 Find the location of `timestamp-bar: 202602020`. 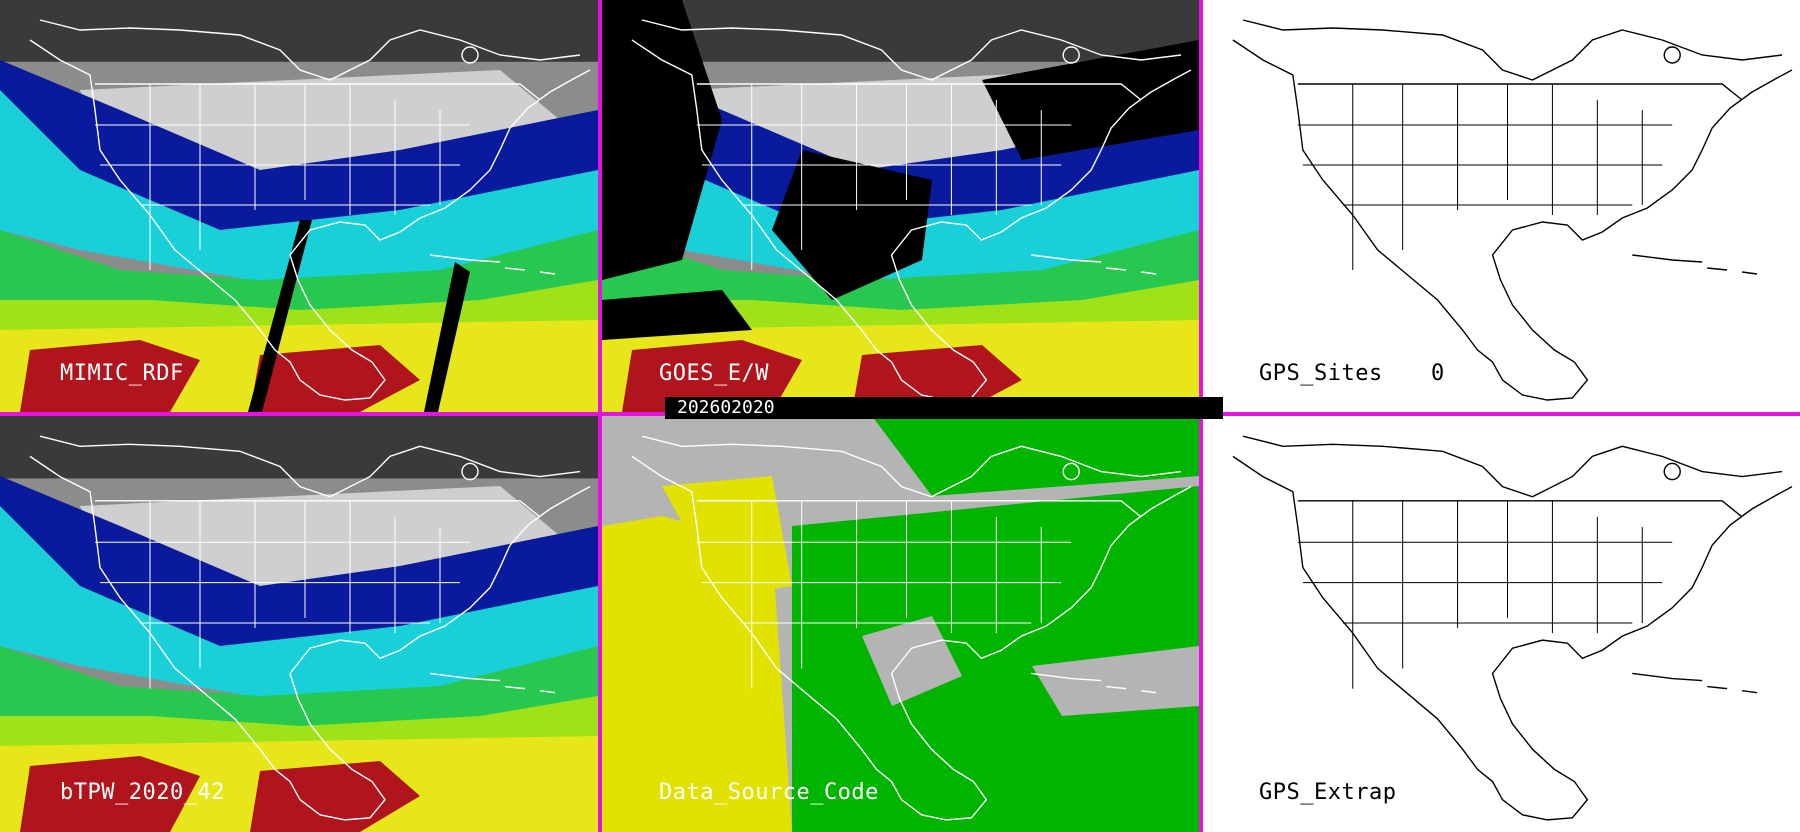

timestamp-bar: 202602020 is located at coordinates (944, 408).